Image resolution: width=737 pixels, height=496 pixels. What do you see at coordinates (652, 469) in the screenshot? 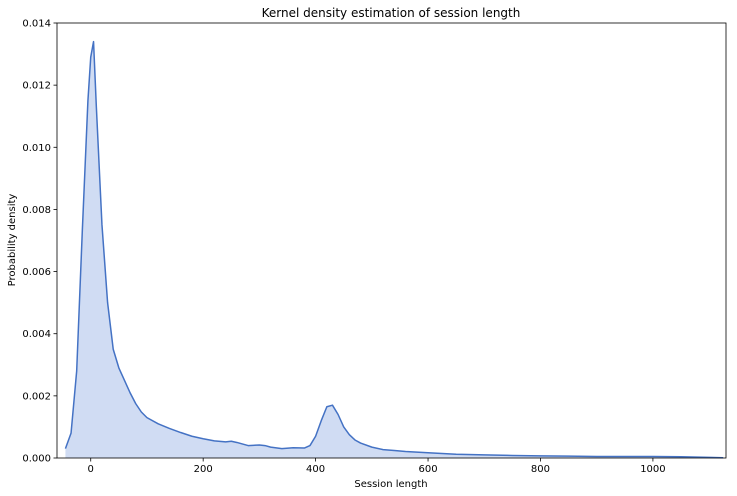
I see `x-tick-label: 1000` at bounding box center [652, 469].